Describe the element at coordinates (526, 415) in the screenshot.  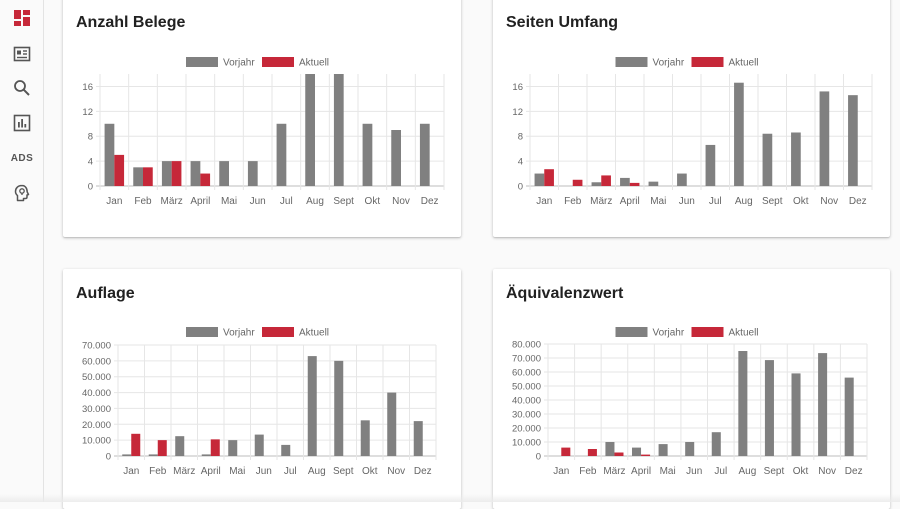
I see `y-tick-label: 30.000` at that location.